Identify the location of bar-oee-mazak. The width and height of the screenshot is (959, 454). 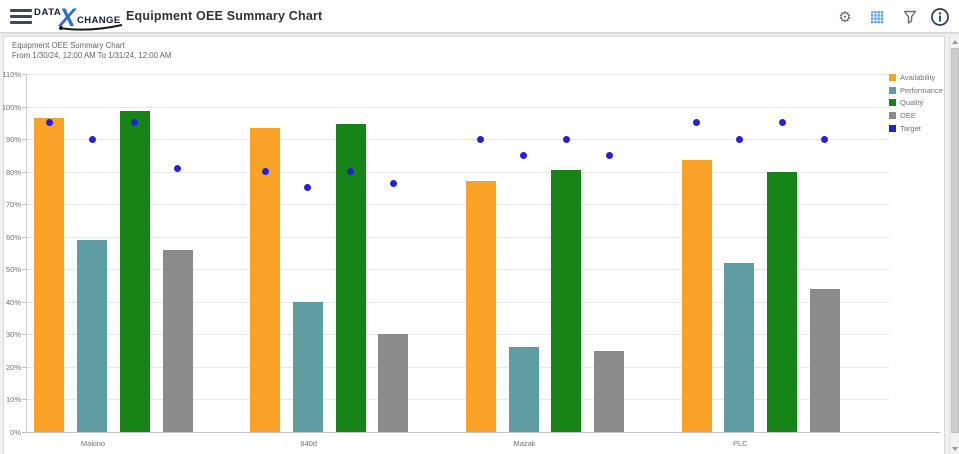
(609, 391).